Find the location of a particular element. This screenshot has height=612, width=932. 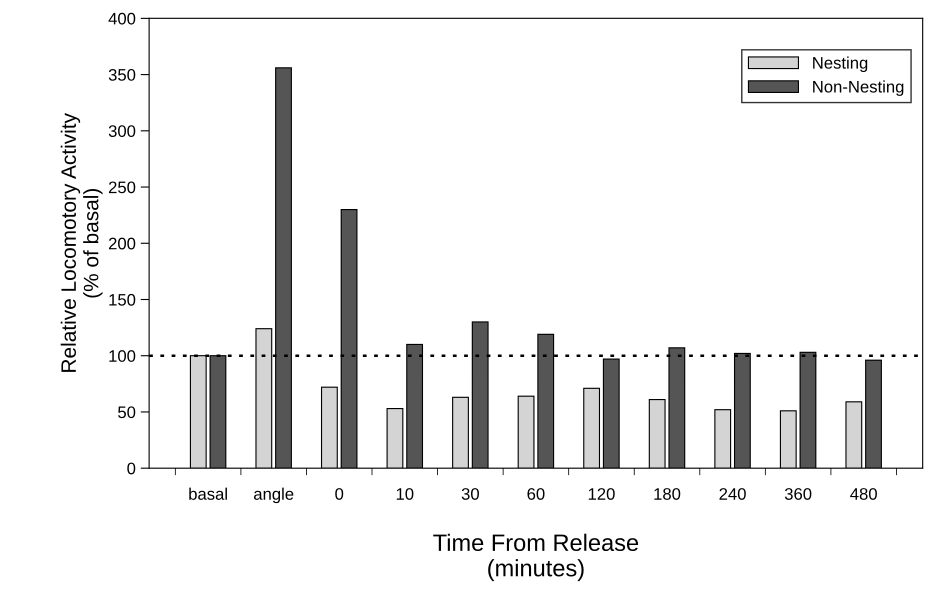

y-tick-label: 250 is located at coordinates (122, 187).